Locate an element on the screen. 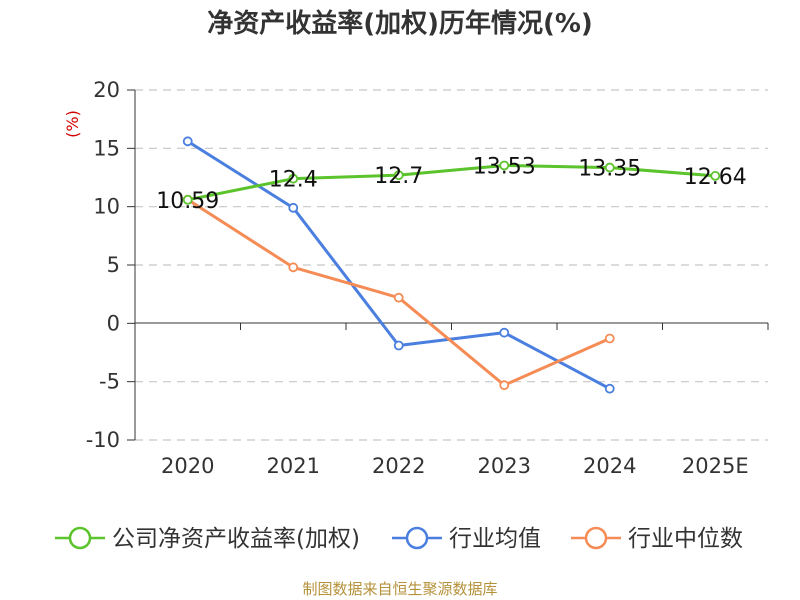 The height and width of the screenshot is (600, 800). y-tick-label: 5 is located at coordinates (113, 265).